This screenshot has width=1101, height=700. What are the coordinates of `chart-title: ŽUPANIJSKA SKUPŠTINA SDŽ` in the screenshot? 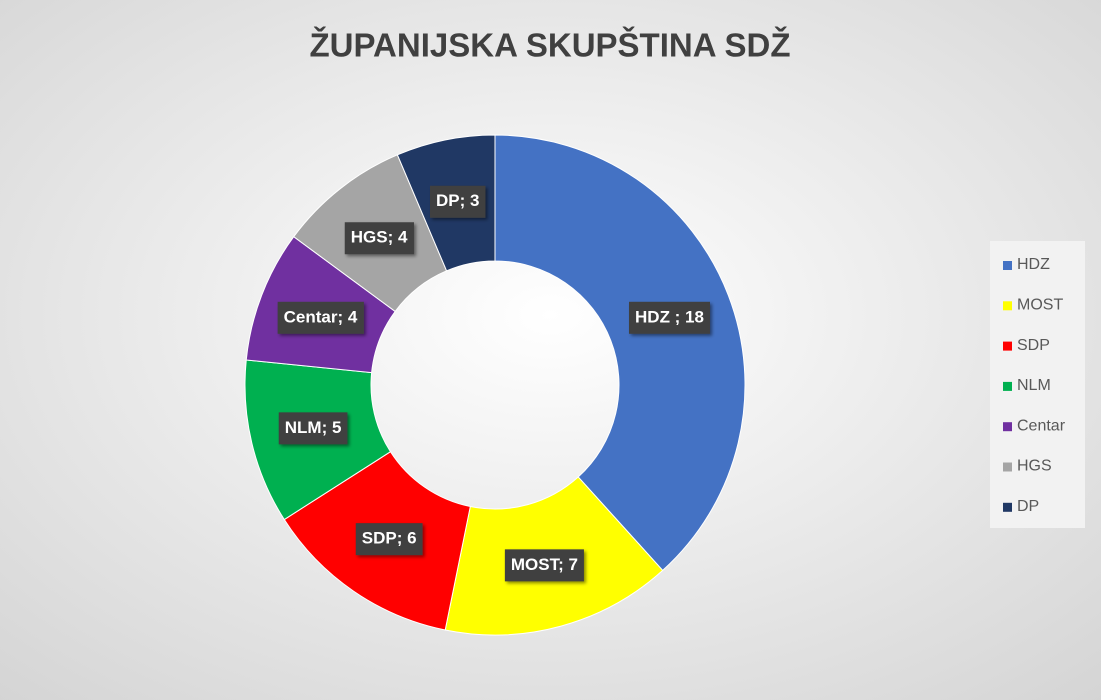 It's located at (550, 45).